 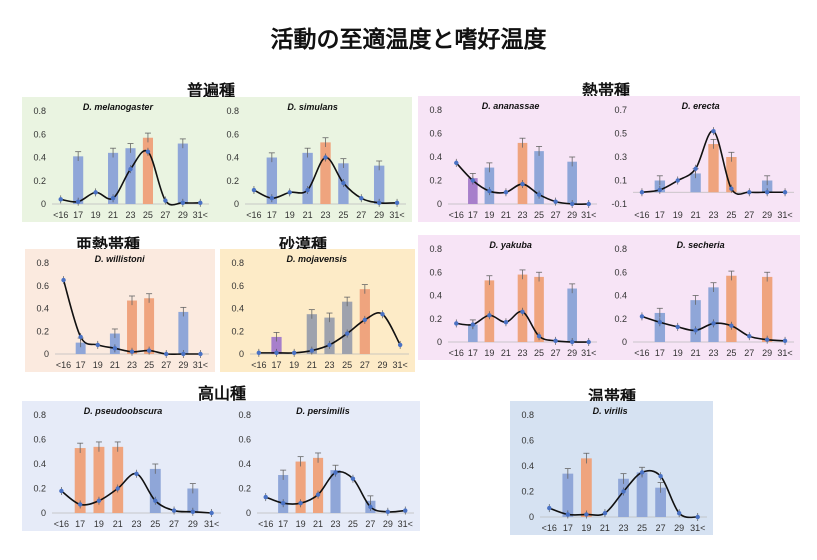 What do you see at coordinates (606, 90) in the screenshot?
I see `group-label-tropical: 熱帯種` at bounding box center [606, 90].